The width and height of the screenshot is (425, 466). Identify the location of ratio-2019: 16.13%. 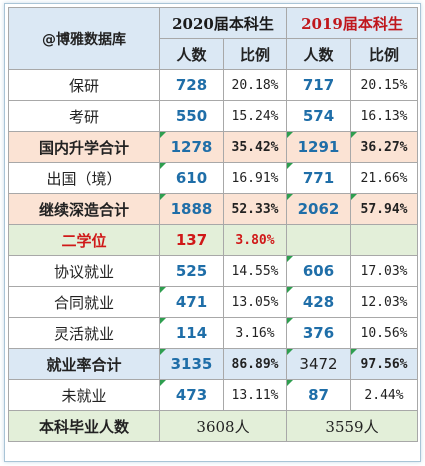
(384, 116).